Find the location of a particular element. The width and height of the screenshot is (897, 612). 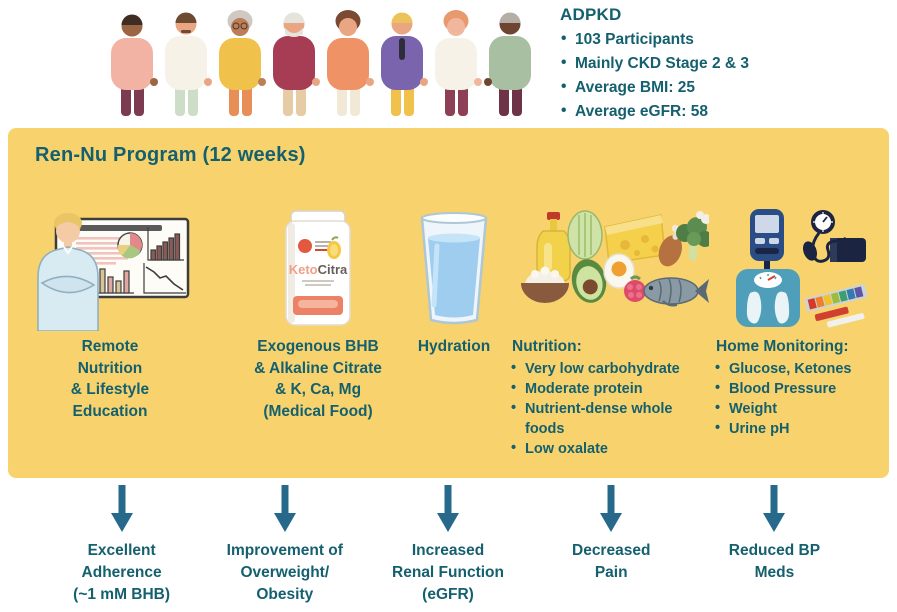

outcome-label: Excellent Adherence (~1 mM BHB) is located at coordinates (122, 572).